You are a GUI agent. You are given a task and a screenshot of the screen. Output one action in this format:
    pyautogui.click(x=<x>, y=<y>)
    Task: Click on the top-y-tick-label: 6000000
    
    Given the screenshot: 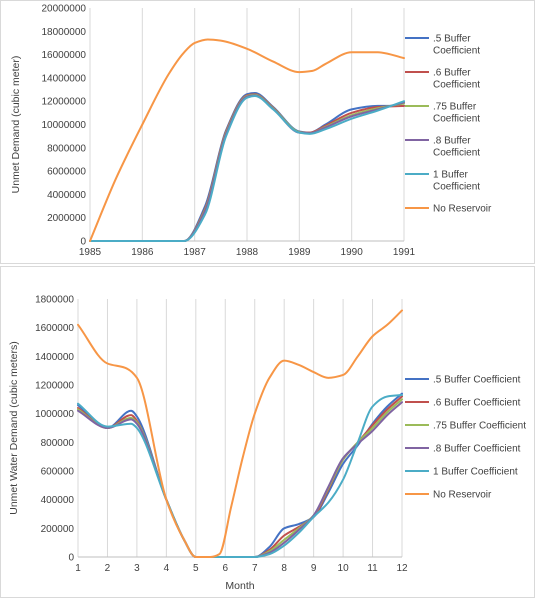 What is the action you would take?
    pyautogui.click(x=66, y=172)
    